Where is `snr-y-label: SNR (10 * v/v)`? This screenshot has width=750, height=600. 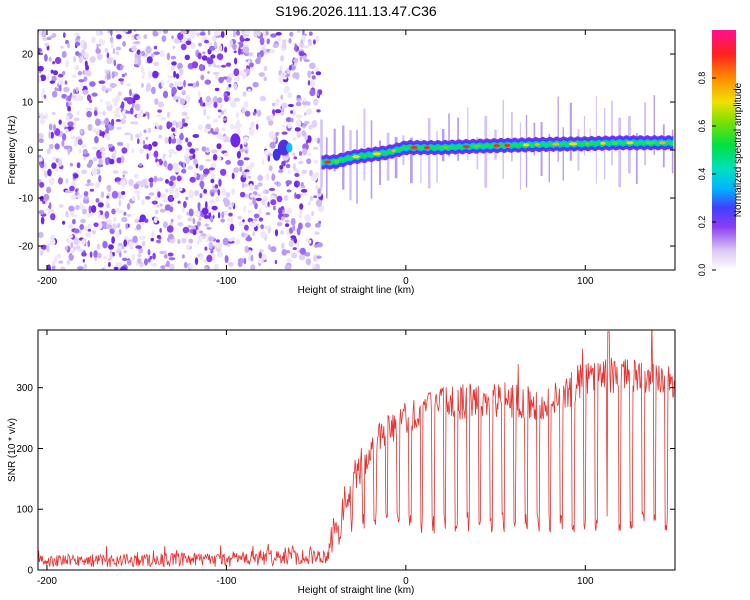
snr-y-label: SNR (10 * v/v) is located at coordinates (12, 450).